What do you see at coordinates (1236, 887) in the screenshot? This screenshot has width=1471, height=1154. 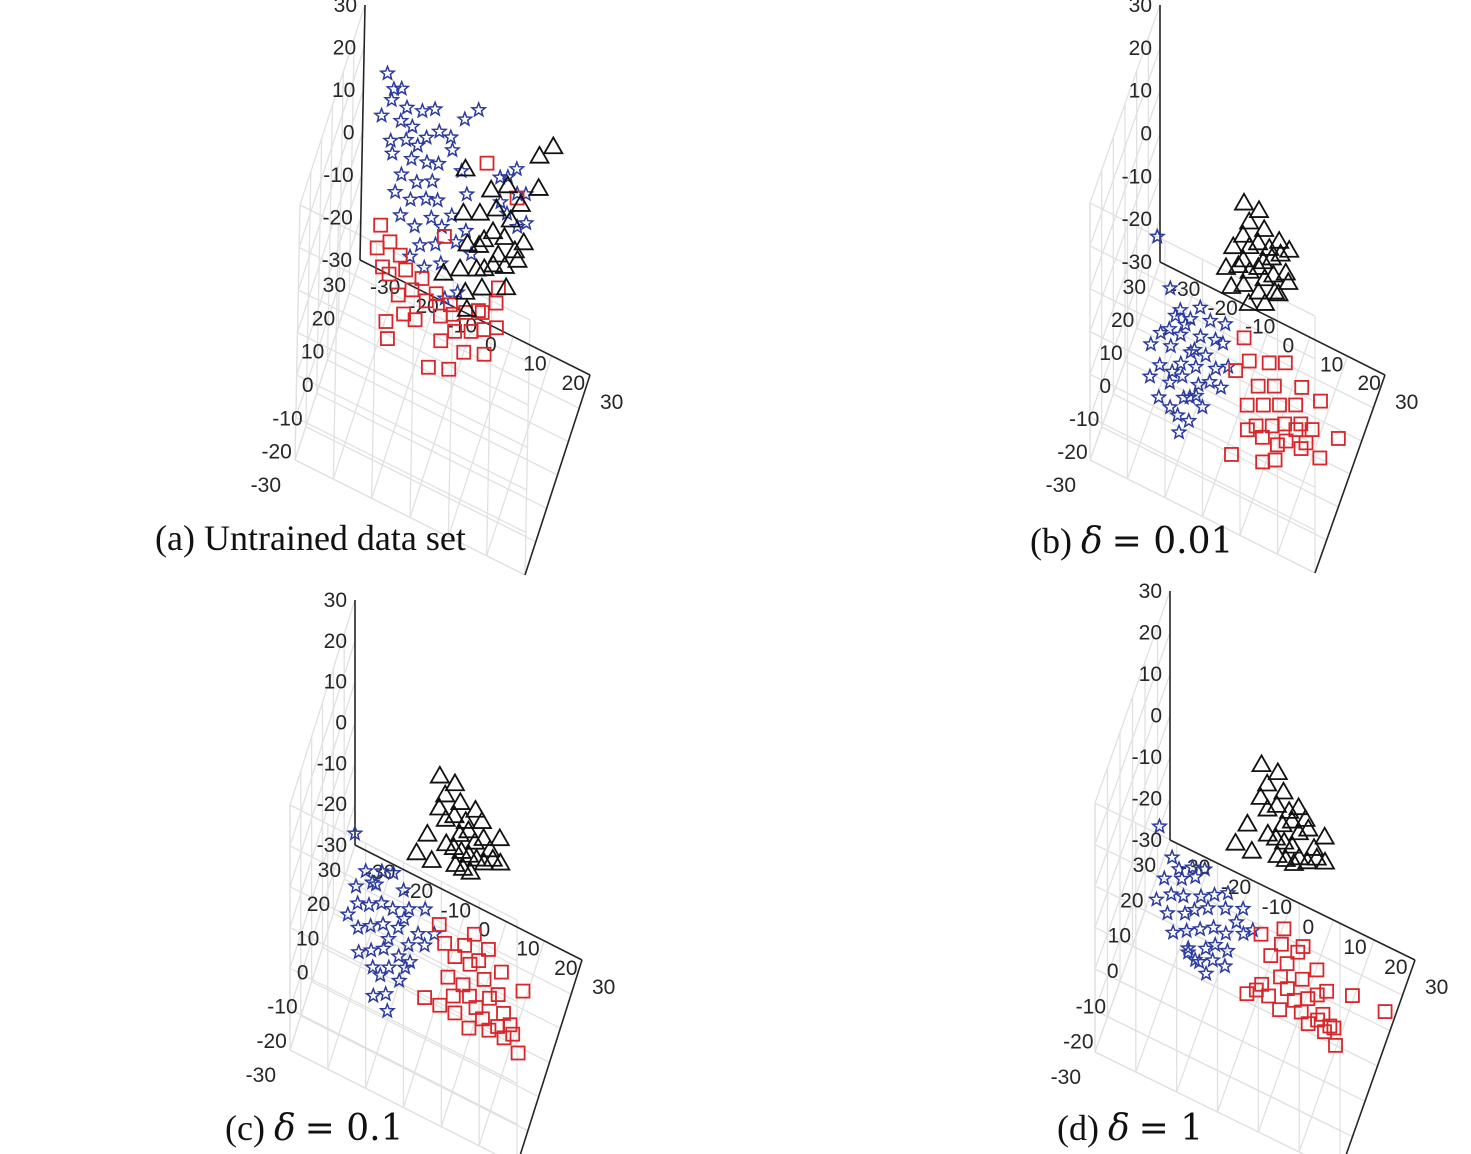 I see `x-tick-label: -20` at bounding box center [1236, 887].